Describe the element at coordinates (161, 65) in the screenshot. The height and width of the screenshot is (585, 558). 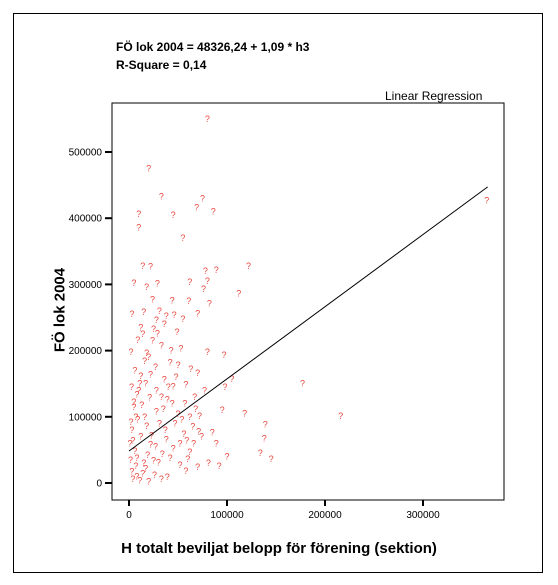
I see `r-square-label: R-Square = 0,14` at that location.